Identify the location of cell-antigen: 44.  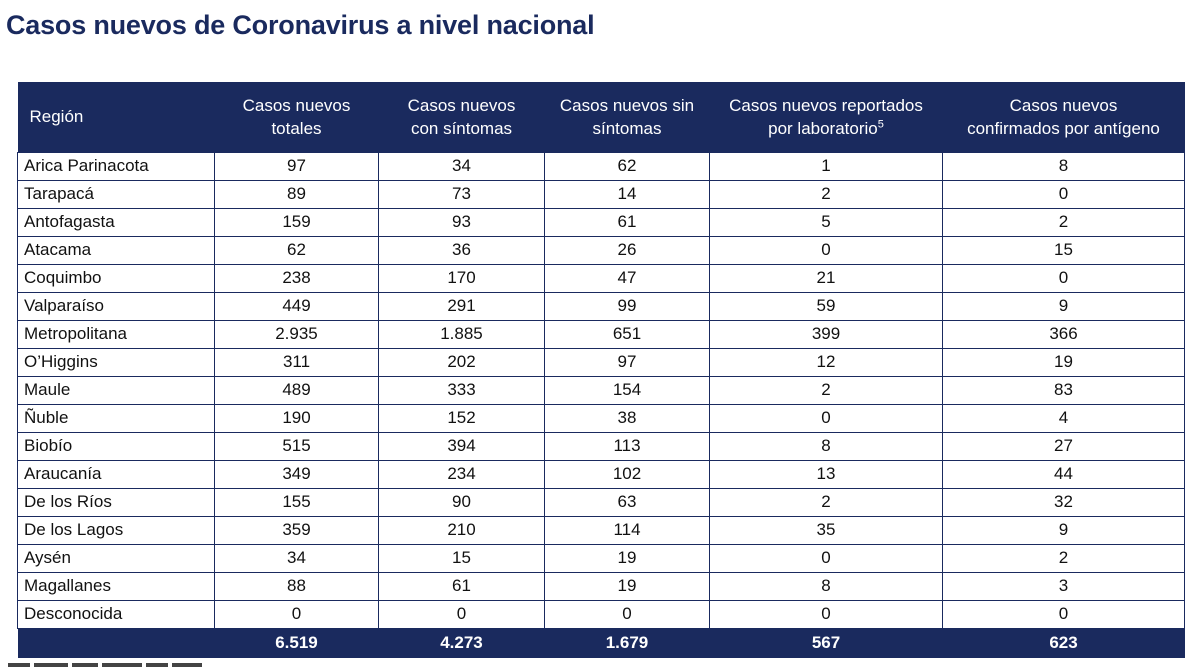
(1063, 474).